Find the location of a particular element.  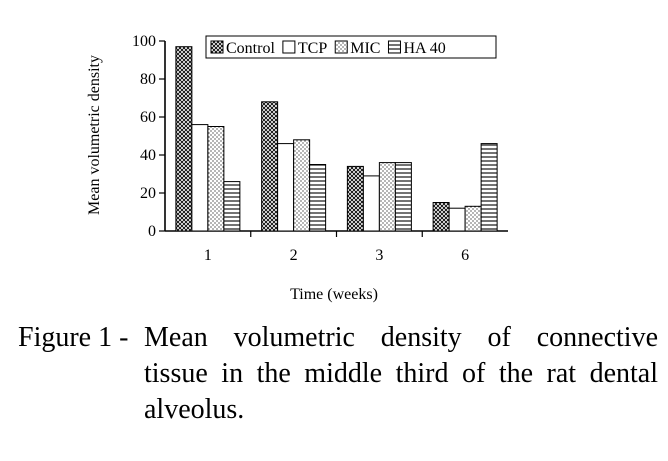

legend-box is located at coordinates (351, 47).